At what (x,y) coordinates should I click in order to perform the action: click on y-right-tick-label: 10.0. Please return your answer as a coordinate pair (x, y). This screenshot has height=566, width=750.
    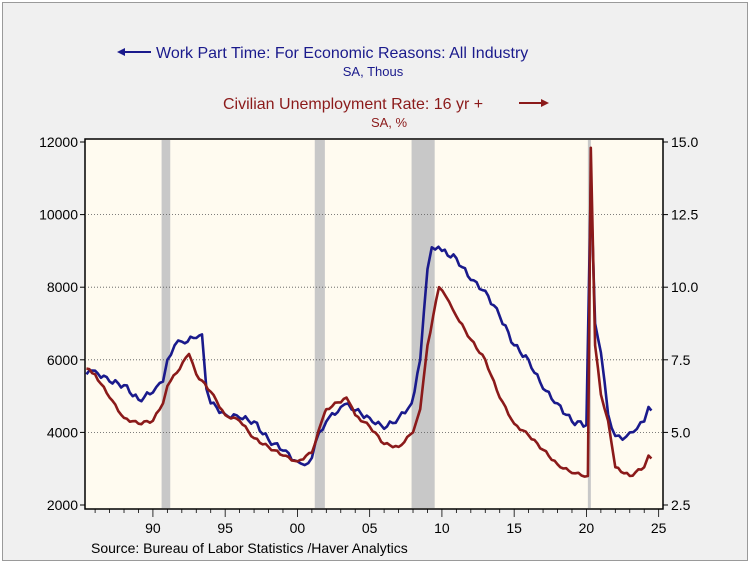
    Looking at the image, I should click on (684, 287).